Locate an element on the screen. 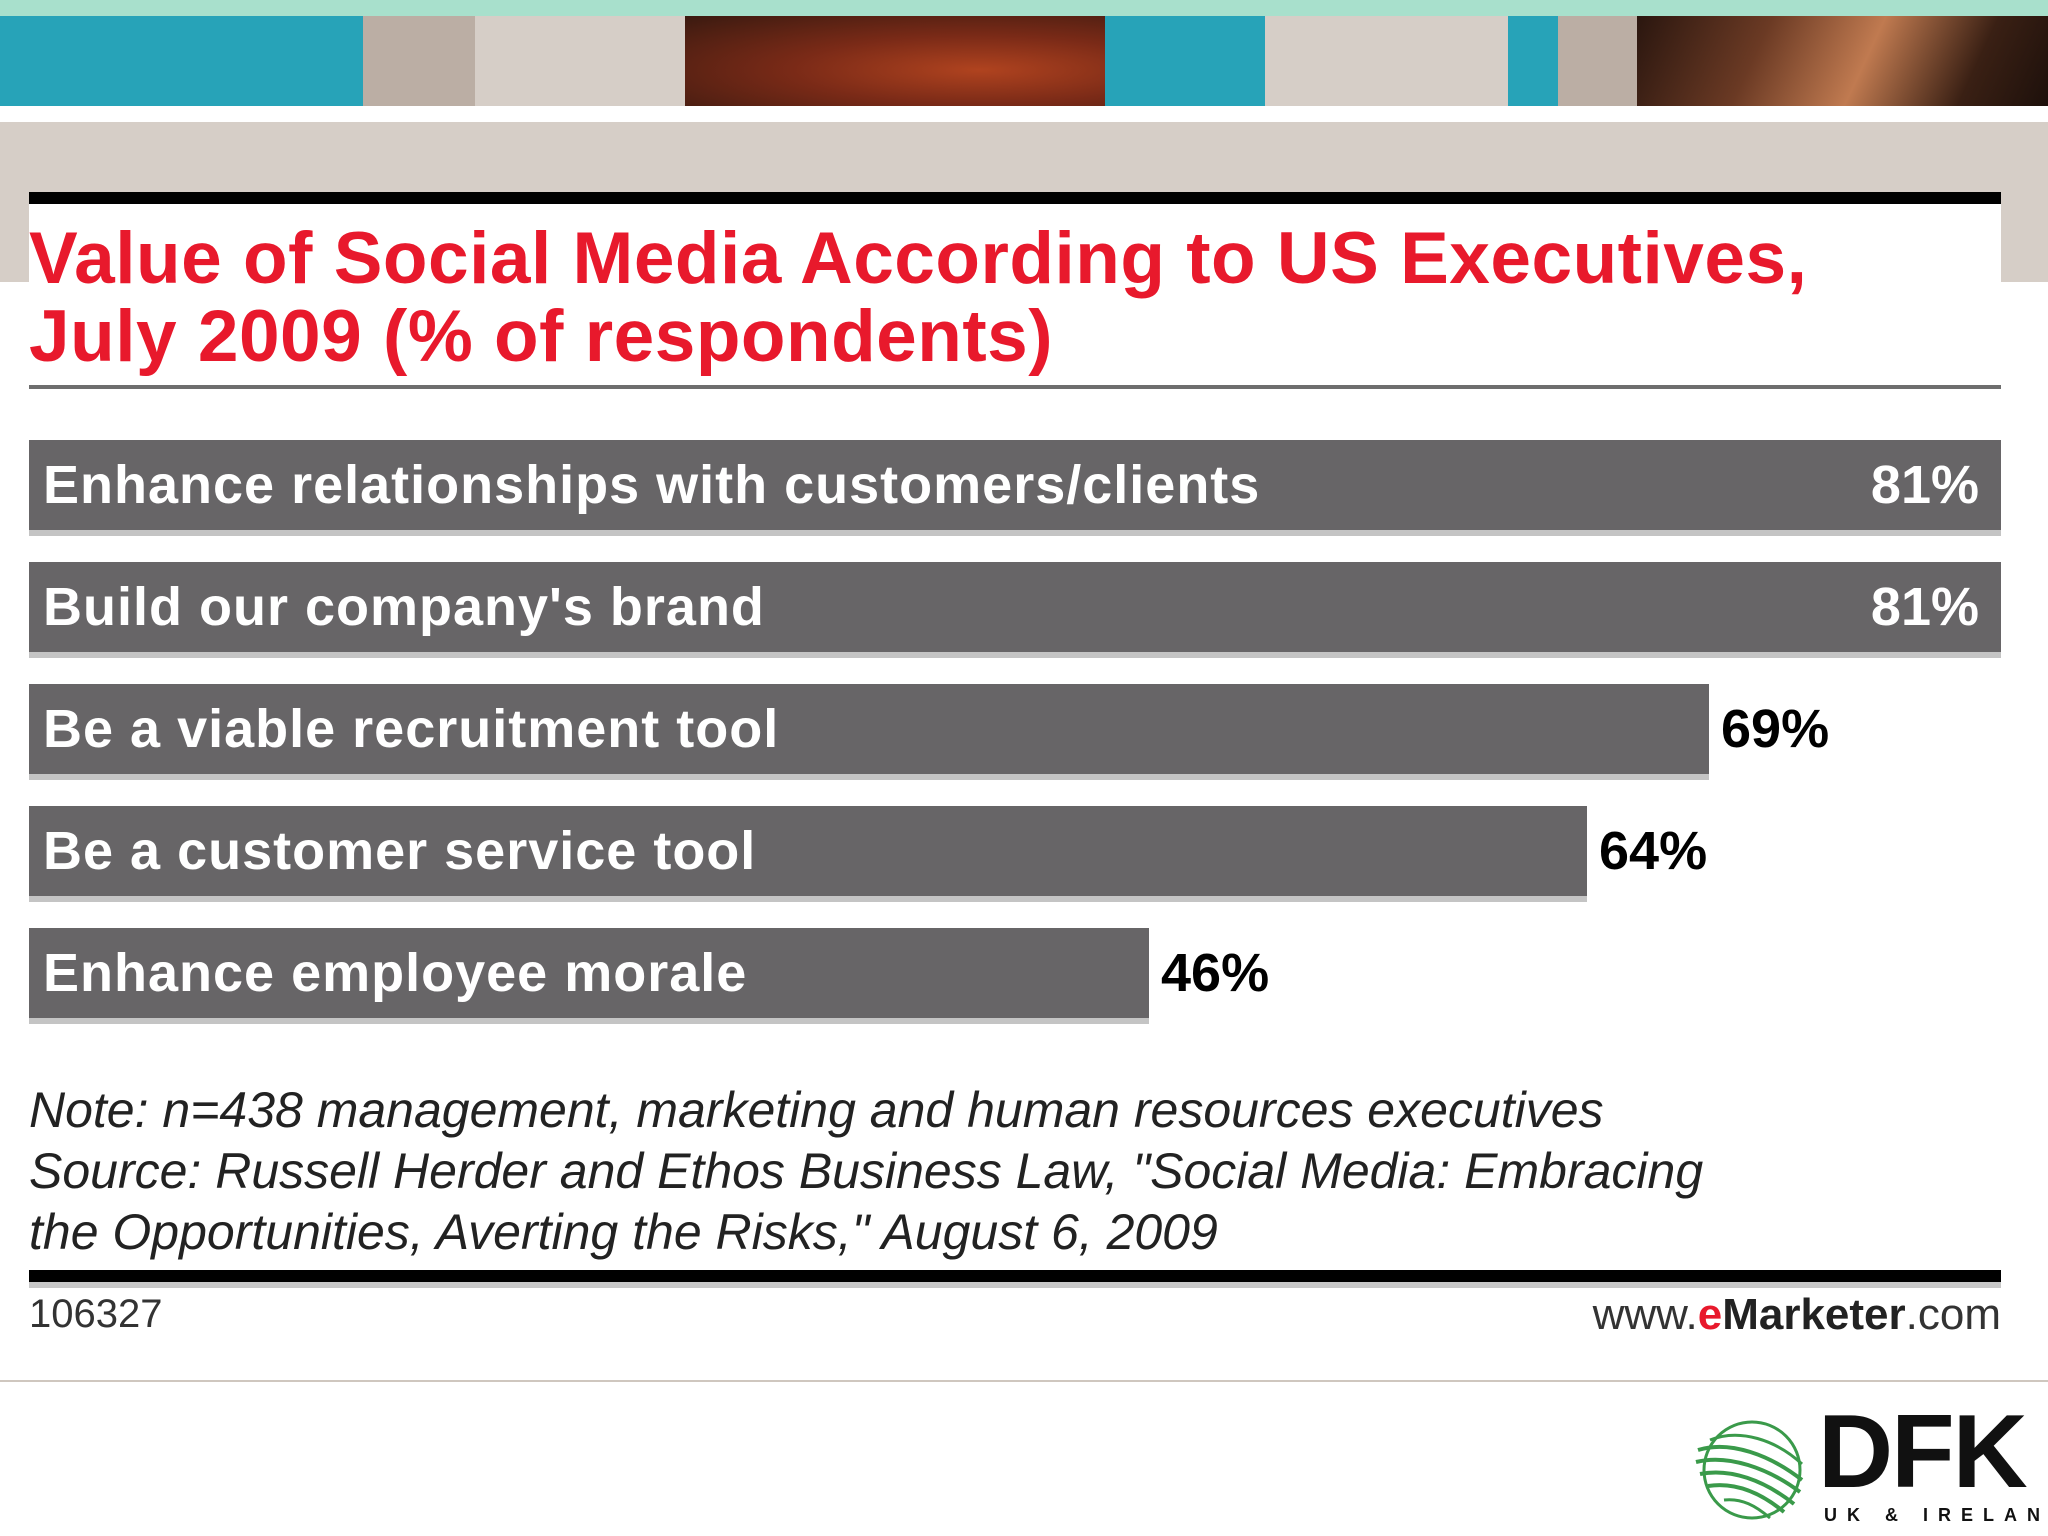 The image size is (2048, 1536). chart-id: 106327 is located at coordinates (96, 1314).